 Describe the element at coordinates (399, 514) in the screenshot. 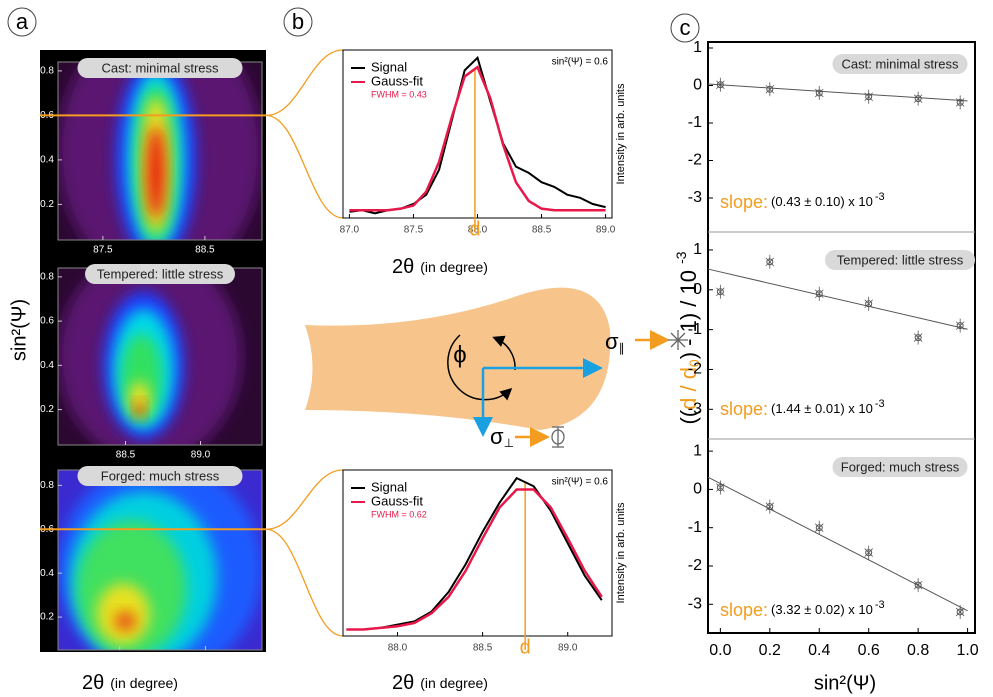

I see `fwhm-label: FWHM = 0.62` at that location.